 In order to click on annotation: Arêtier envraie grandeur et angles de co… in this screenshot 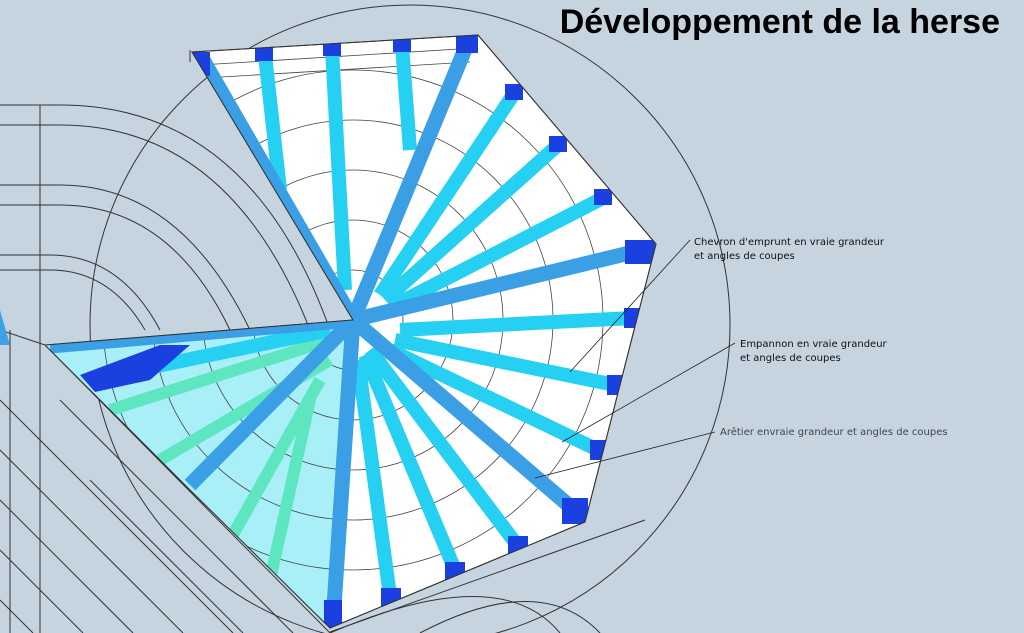, I will do `click(834, 432)`.